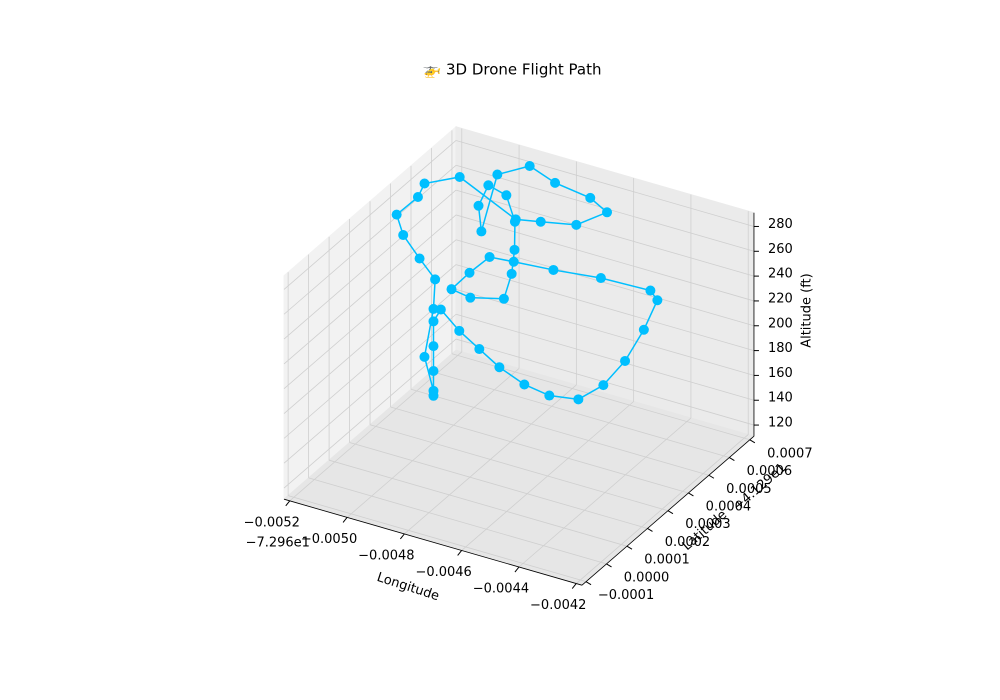 This screenshot has width=1000, height=700. What do you see at coordinates (501, 589) in the screenshot?
I see `x-tick-label: −0.0044` at bounding box center [501, 589].